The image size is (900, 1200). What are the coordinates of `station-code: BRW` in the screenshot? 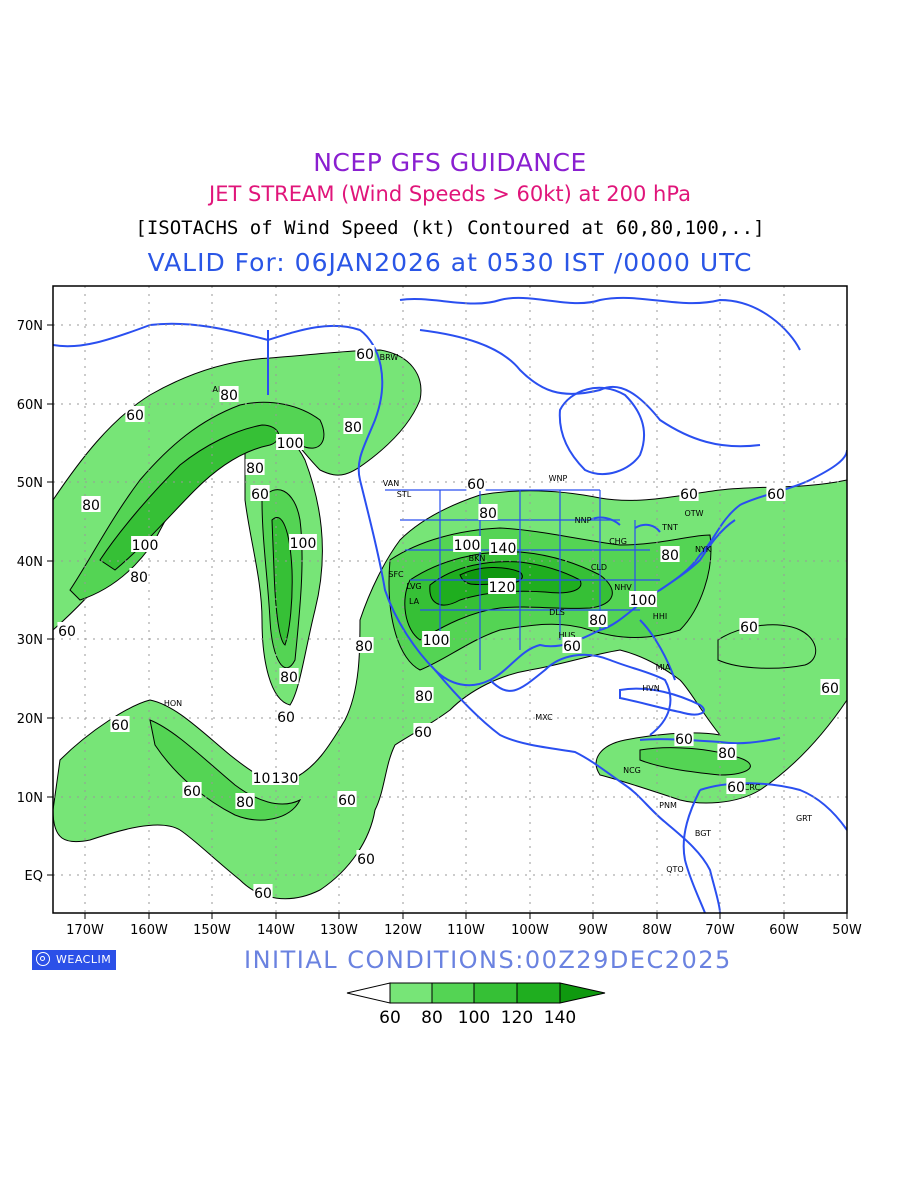 It's located at (389, 357).